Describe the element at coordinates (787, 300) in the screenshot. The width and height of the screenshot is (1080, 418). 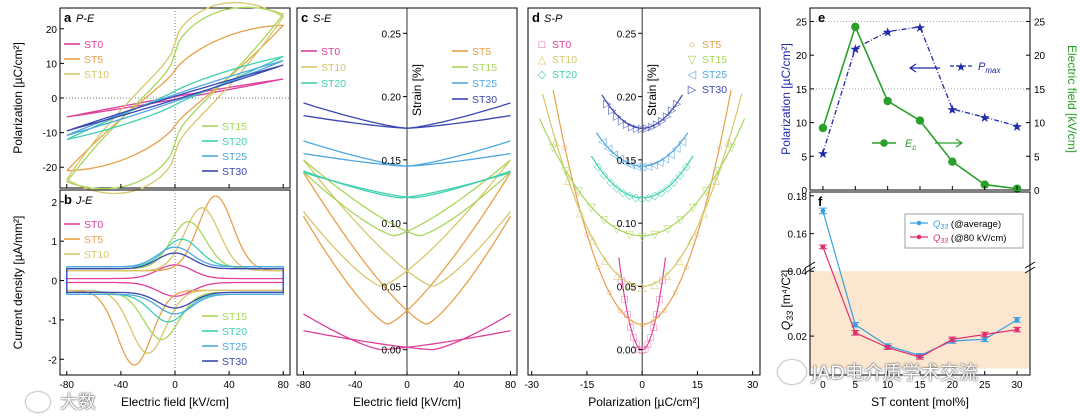
I see `panel-f-ylabel: Q33 [m⁴/C²]` at that location.